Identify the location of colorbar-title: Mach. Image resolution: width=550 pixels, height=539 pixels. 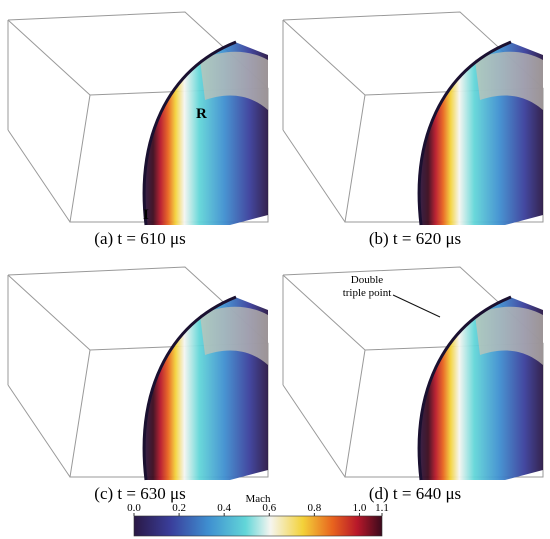
(258, 499).